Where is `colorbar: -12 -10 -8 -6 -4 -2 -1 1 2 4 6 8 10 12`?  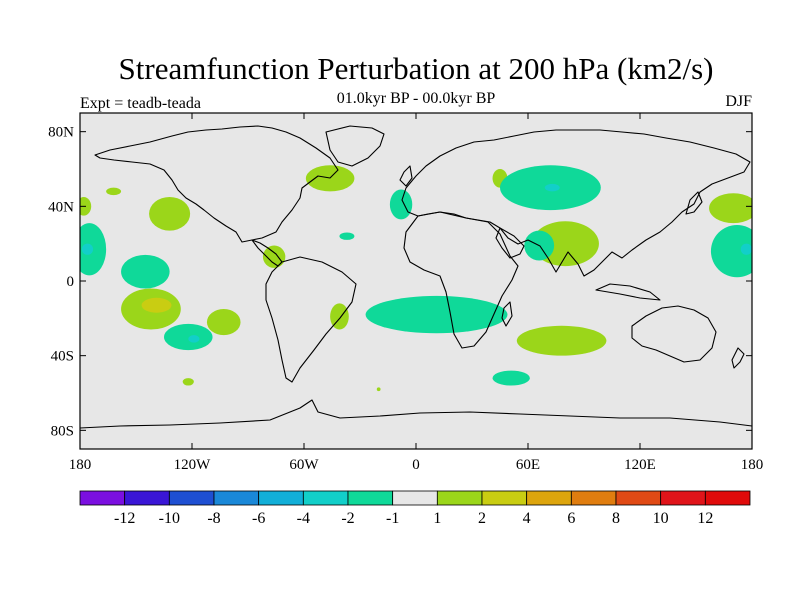
colorbar: -12 -10 -8 -6 -4 -2 -1 1 2 4 6 8 10 12 is located at coordinates (415, 508).